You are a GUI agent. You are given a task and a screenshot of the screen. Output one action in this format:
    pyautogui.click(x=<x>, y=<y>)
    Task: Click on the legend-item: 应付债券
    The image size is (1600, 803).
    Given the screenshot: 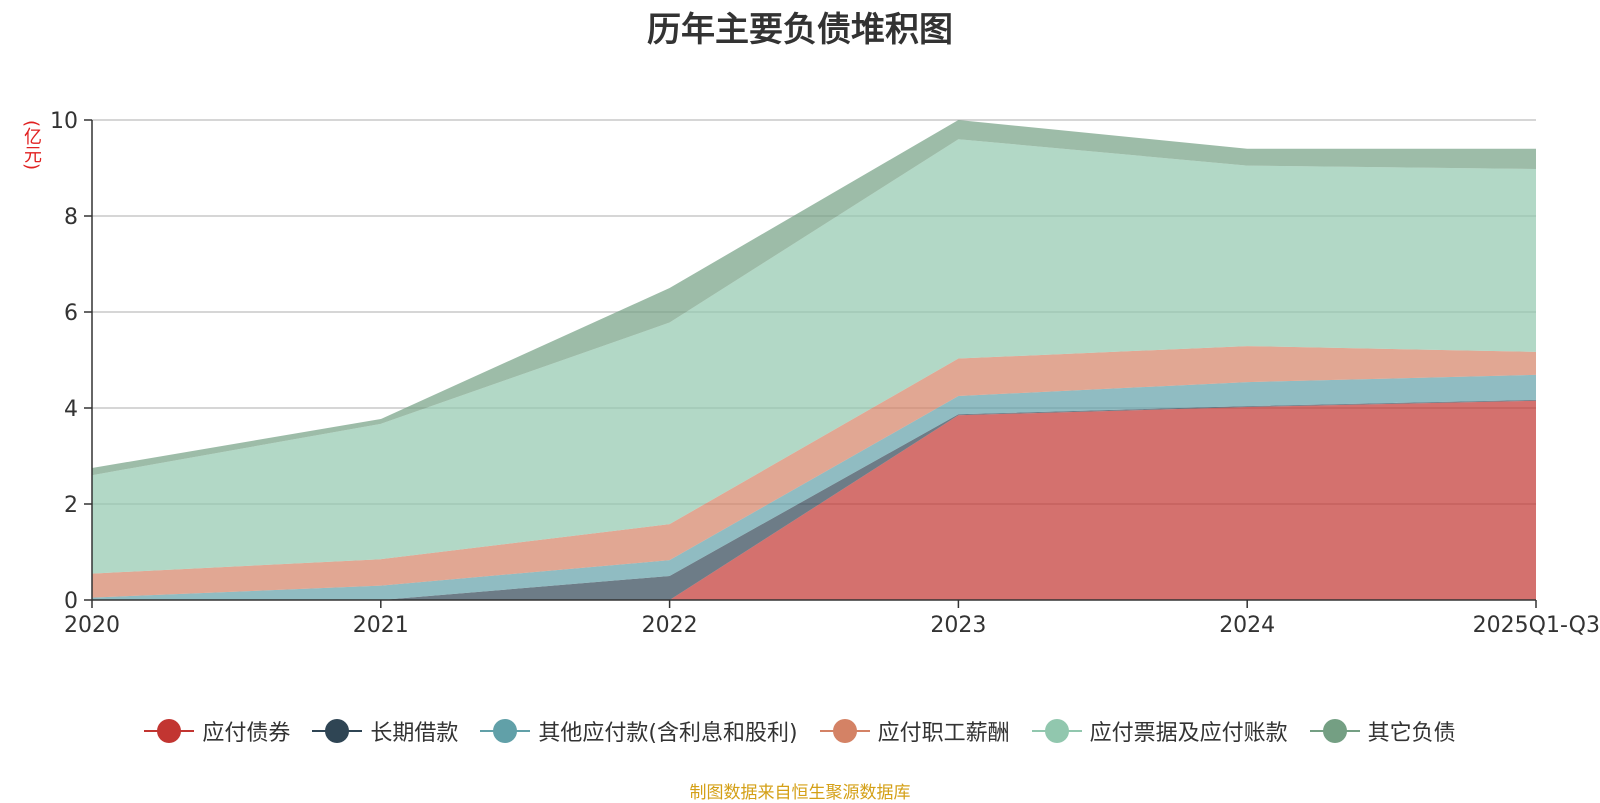 What is the action you would take?
    pyautogui.click(x=217, y=731)
    